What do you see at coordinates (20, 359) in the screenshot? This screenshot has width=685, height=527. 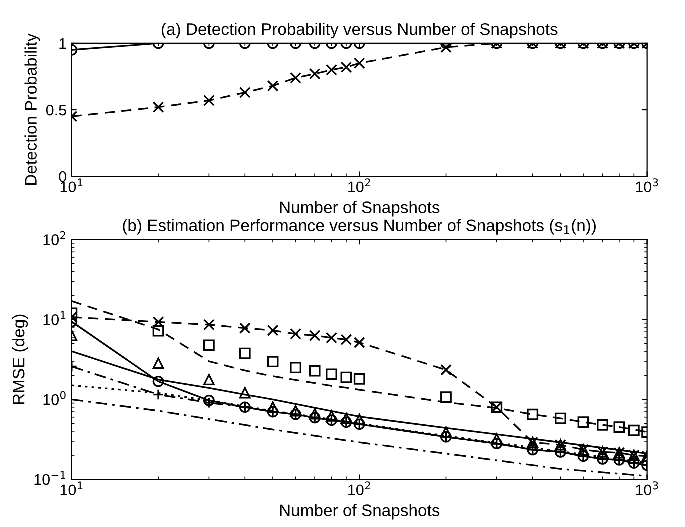 I see `y-axis-title: RMSE (deg)` at bounding box center [20, 359].